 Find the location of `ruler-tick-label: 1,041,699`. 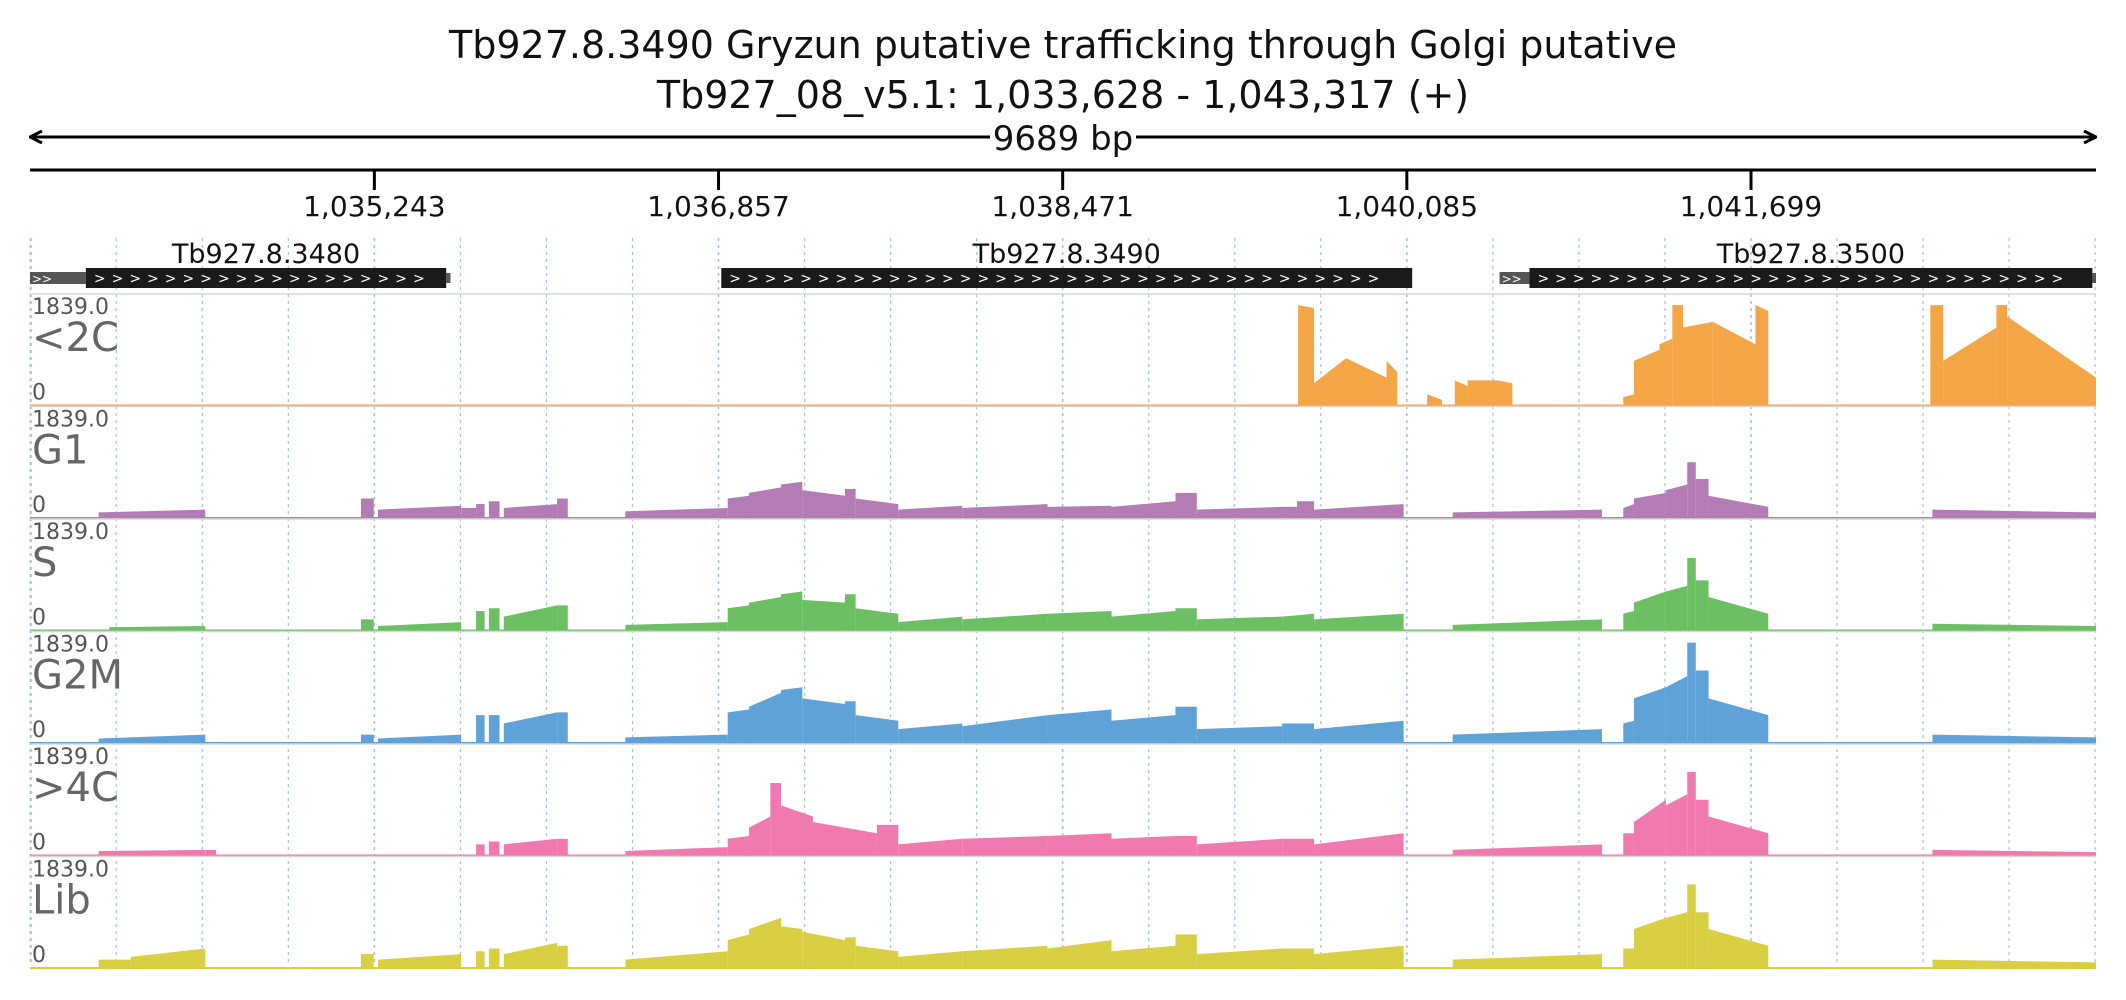

ruler-tick-label: 1,041,699 is located at coordinates (1751, 206).